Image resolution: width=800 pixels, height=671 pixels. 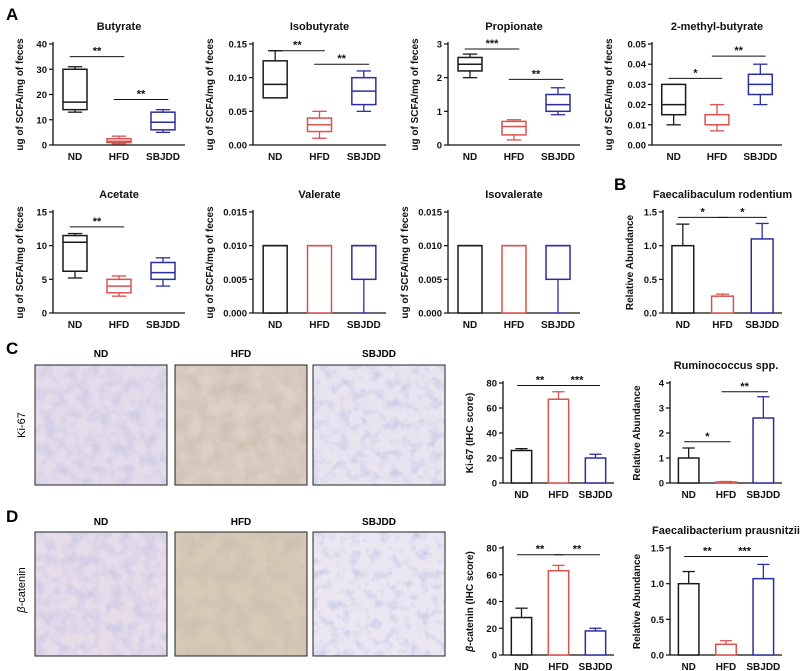 I want to click on row-label-catenin: -catenin, so click(x=22, y=586).